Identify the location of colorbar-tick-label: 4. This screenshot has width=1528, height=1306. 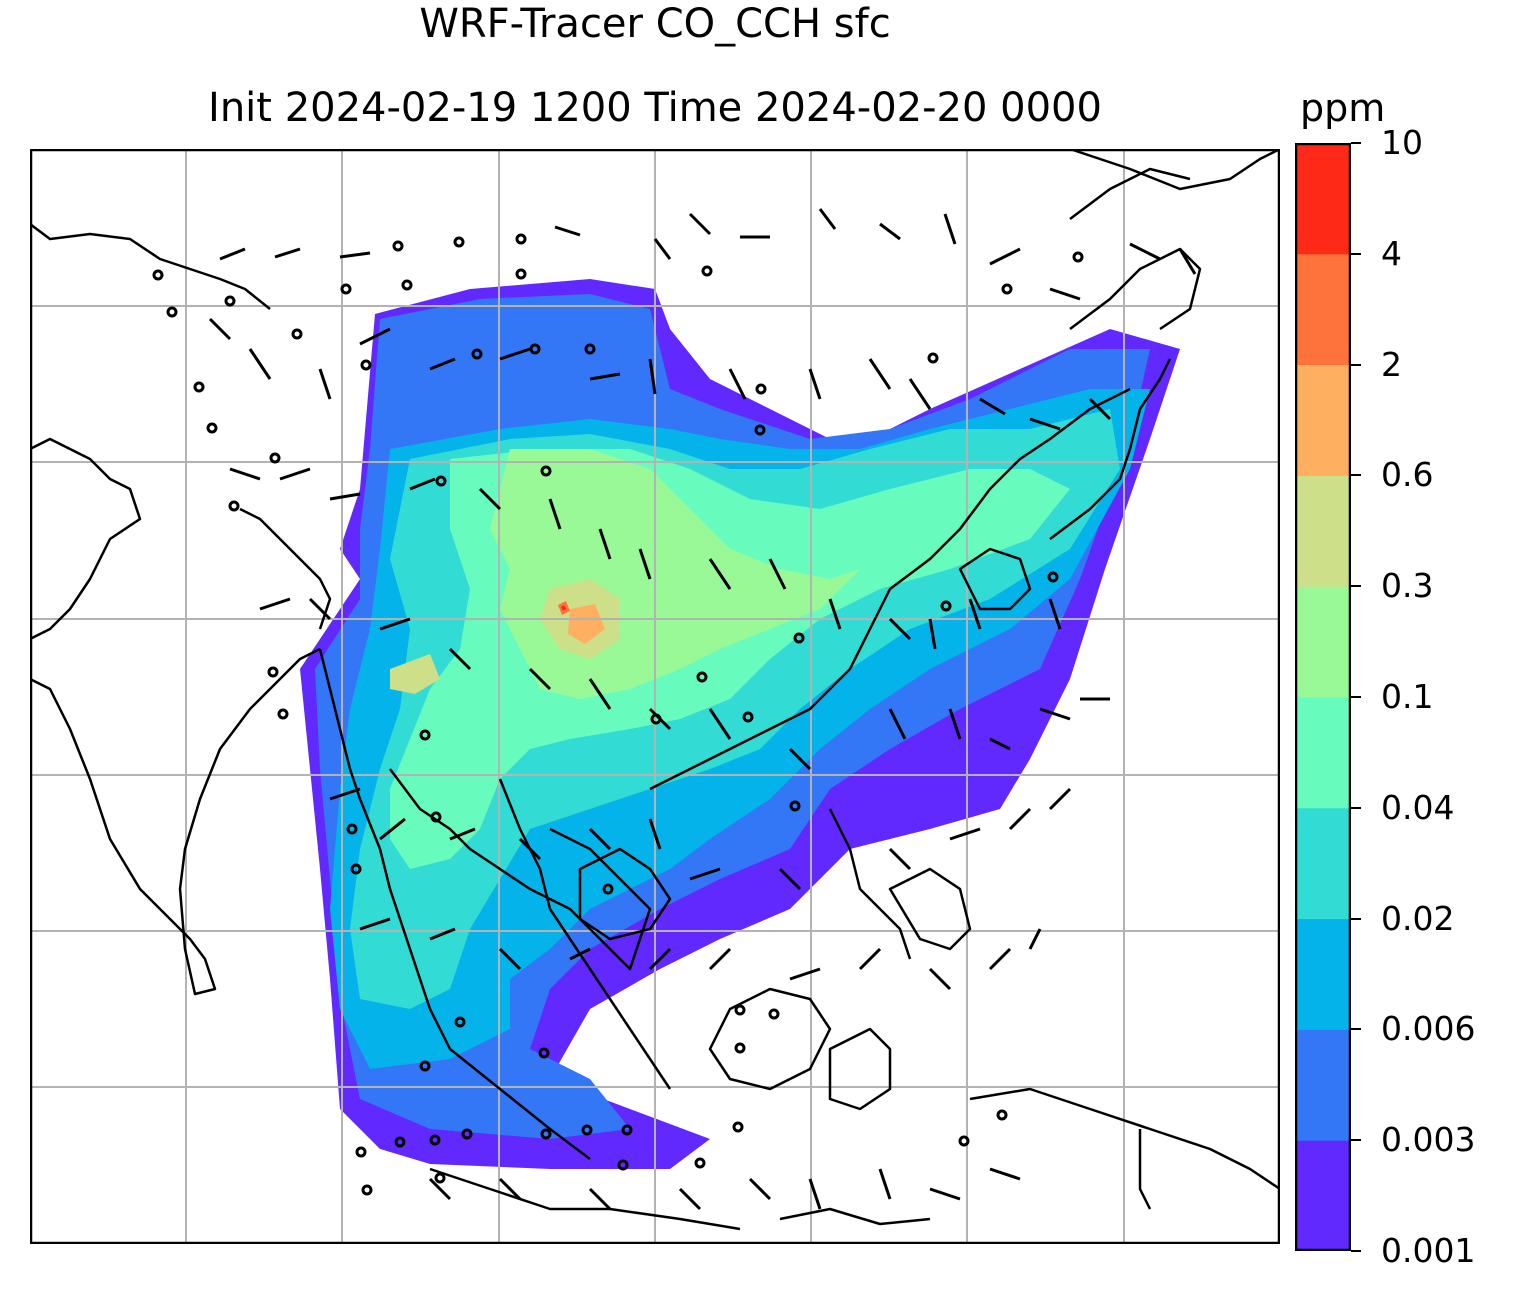
(1391, 253).